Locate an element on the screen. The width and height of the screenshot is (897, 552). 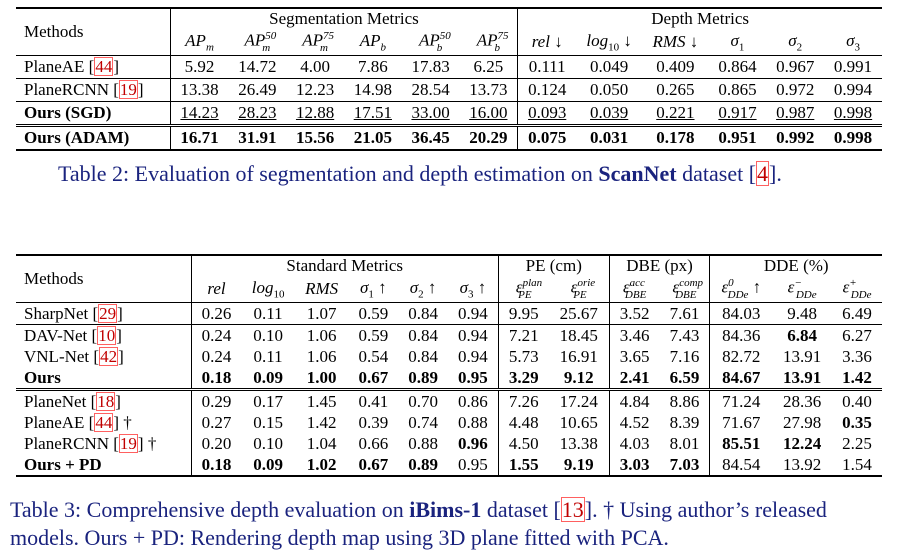
citation-link: 13 is located at coordinates (572, 509).